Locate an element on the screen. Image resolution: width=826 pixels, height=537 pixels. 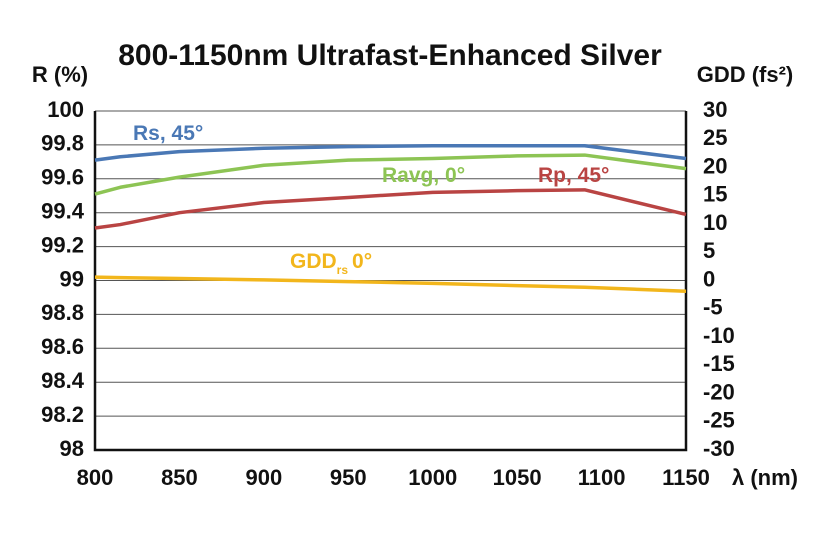
y2-tick-label: 25 is located at coordinates (715, 137).